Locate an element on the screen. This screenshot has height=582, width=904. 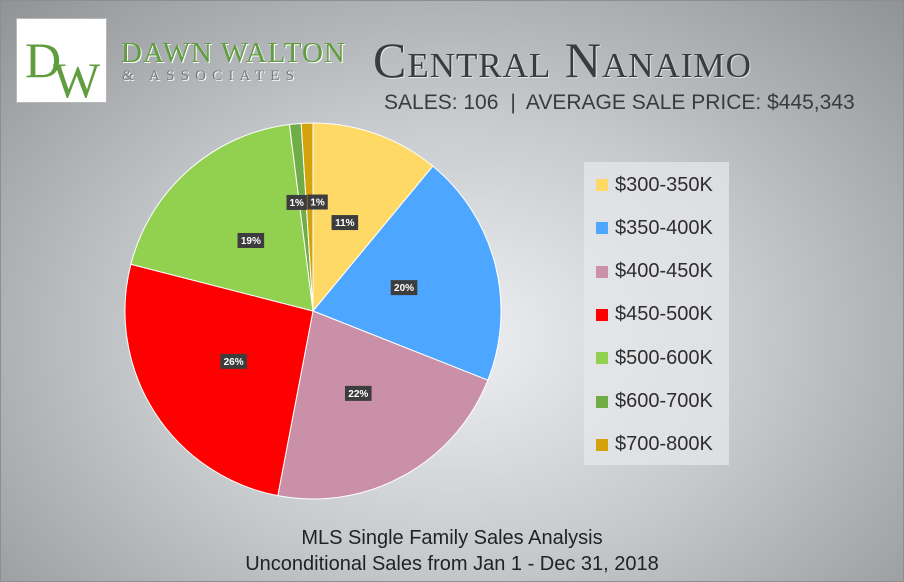
slice-label-450-500k: 26% is located at coordinates (233, 361).